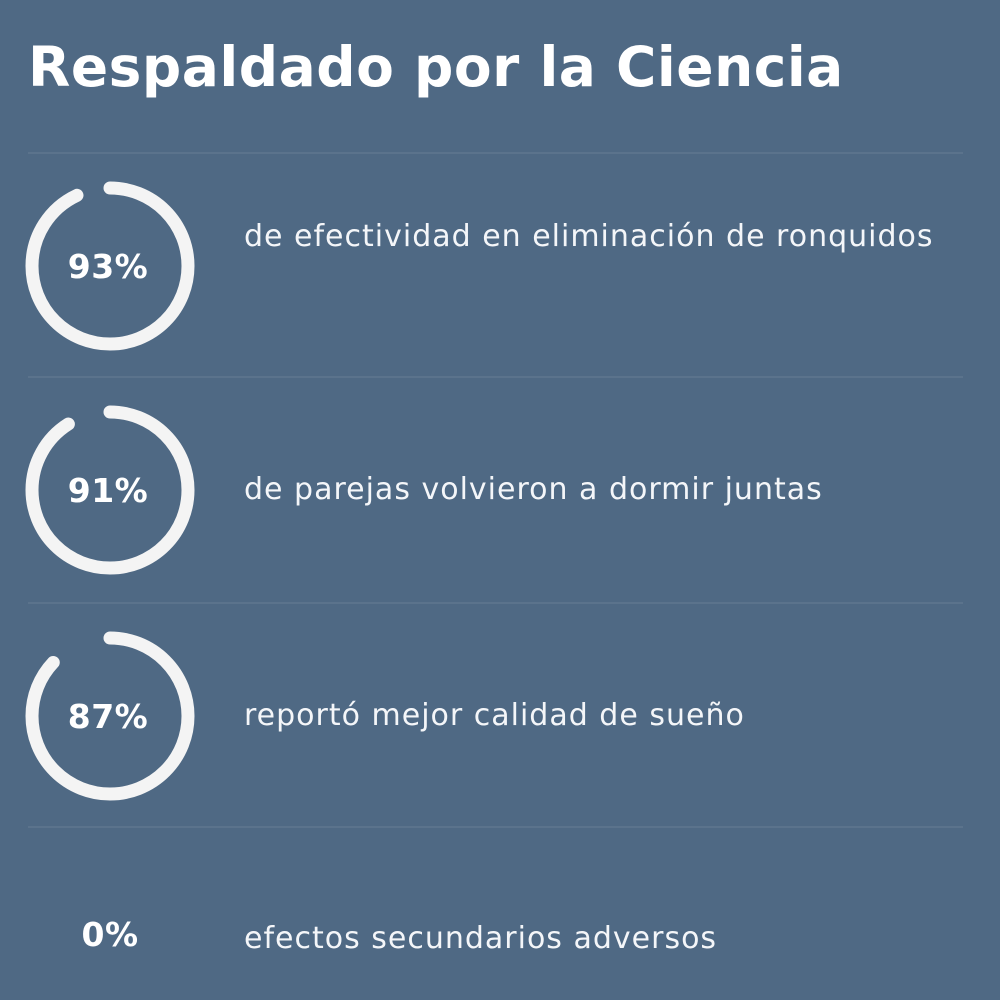 The width and height of the screenshot is (1000, 1000). Describe the element at coordinates (494, 715) in the screenshot. I see `stat-description: reportó mejor calidad de sueño` at that location.